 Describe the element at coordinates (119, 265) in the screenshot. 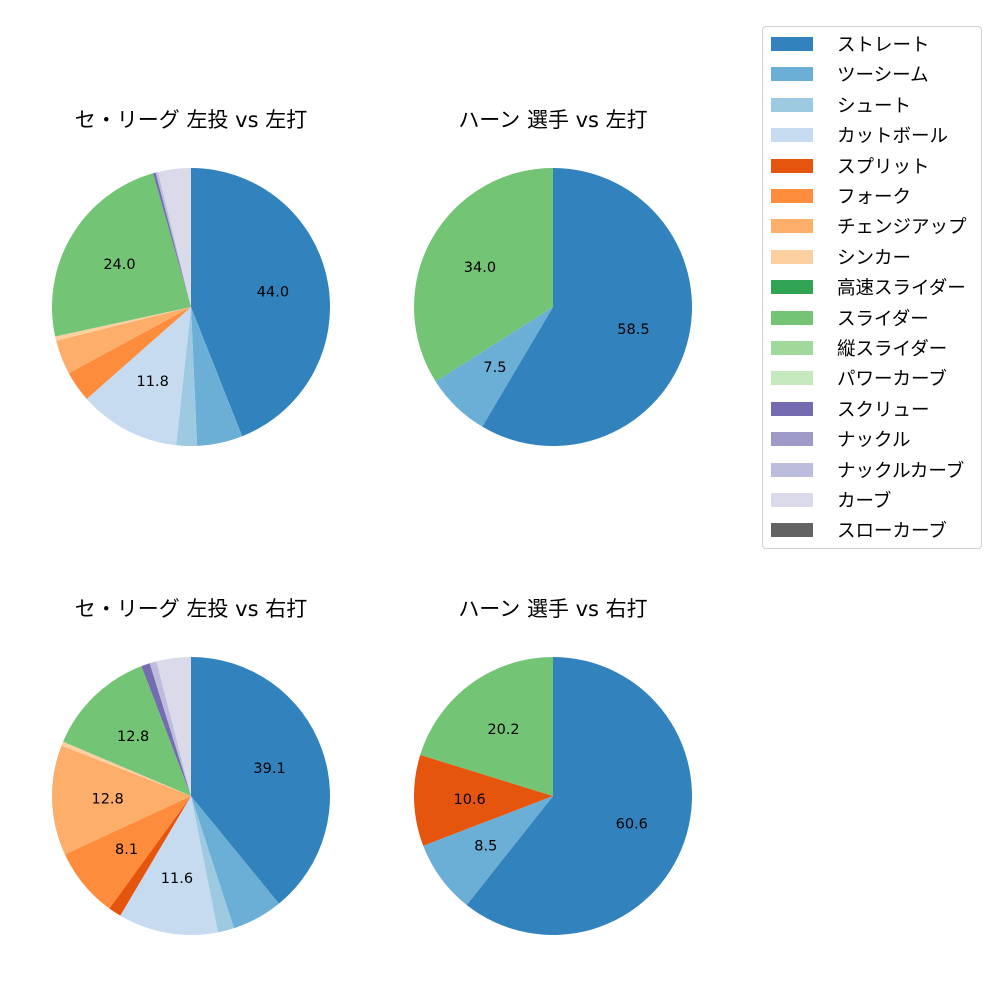

I see `slice-percent-label: 24.0` at that location.